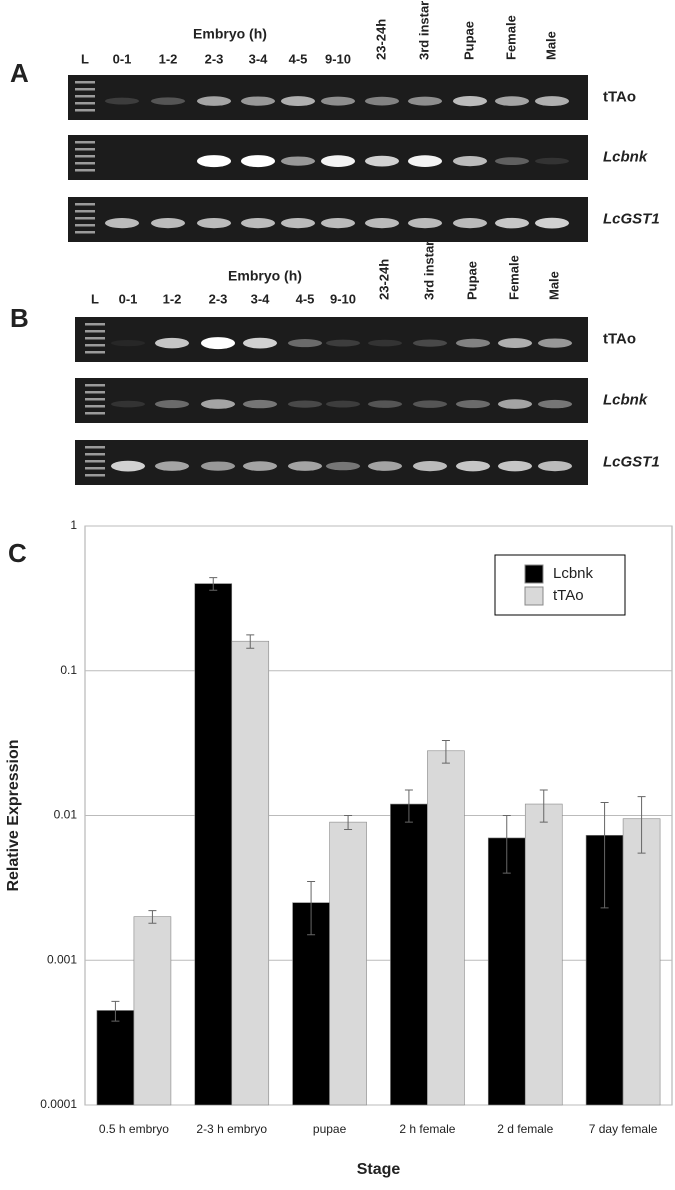  I want to click on x-tick-label: 2 h female, so click(427, 1129).